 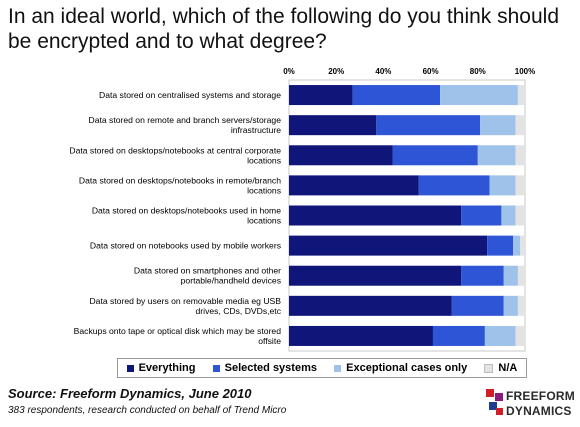 I want to click on legend-item: Selected systems, so click(x=264, y=368).